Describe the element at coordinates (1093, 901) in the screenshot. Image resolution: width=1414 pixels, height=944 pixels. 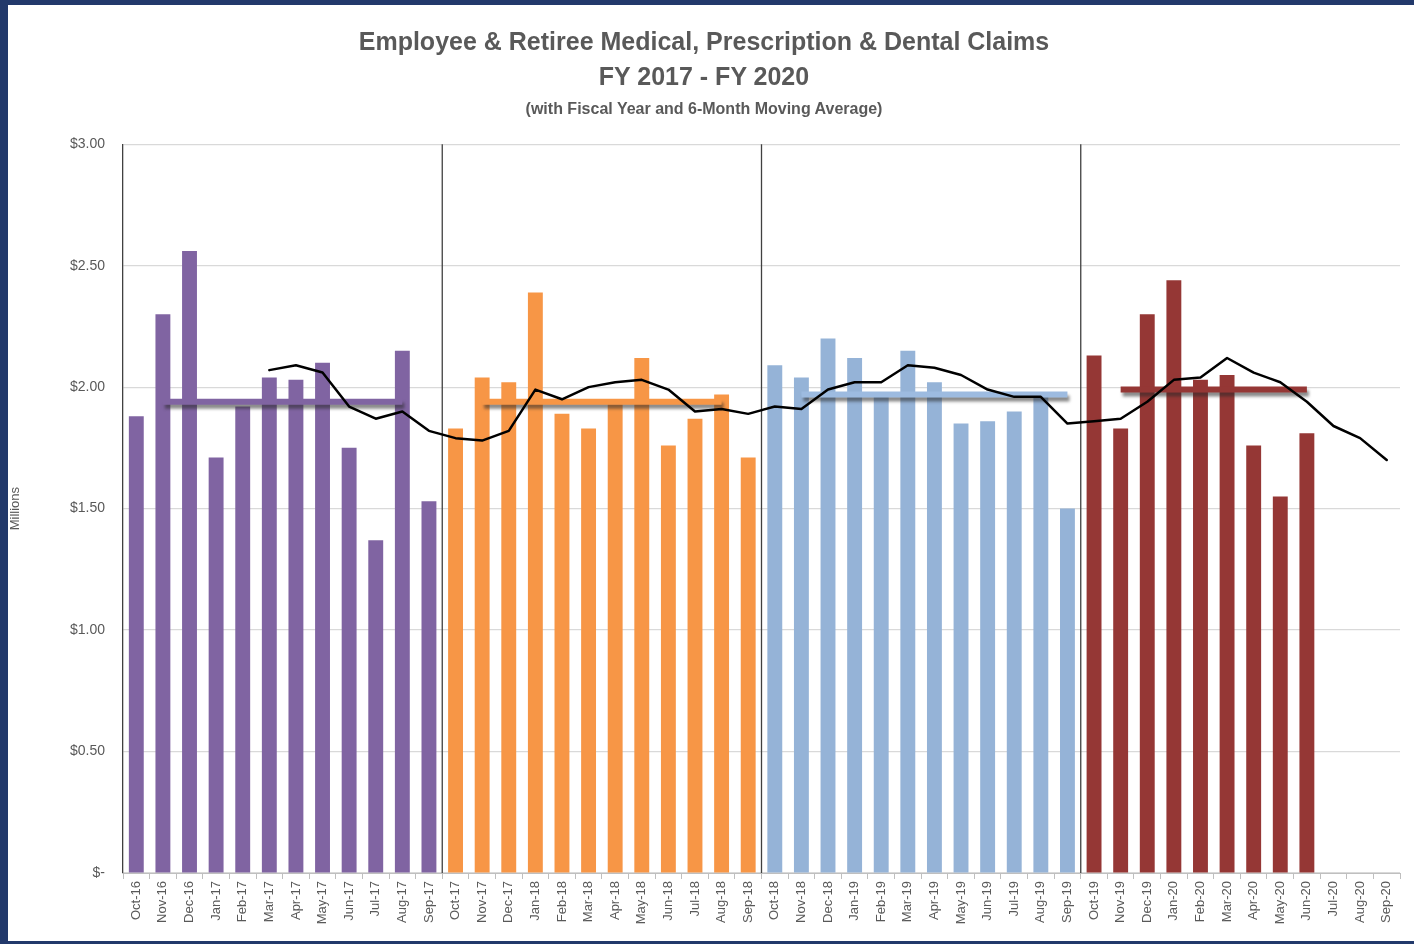
I see `x-tick-label: Oct-19` at that location.